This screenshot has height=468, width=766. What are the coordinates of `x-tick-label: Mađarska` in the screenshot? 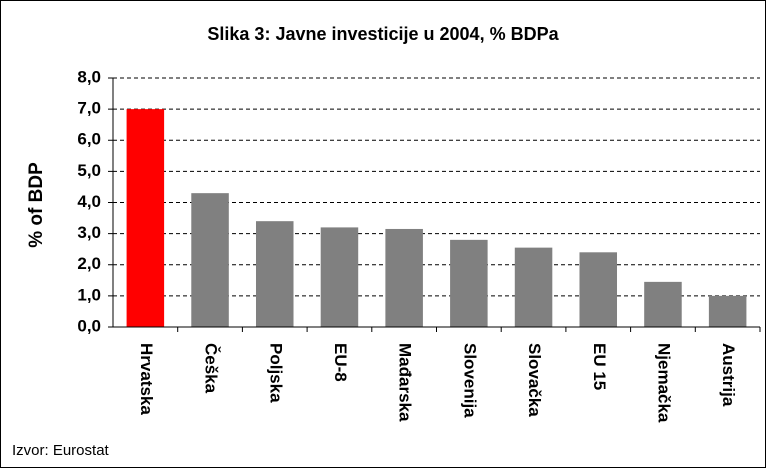 It's located at (405, 382).